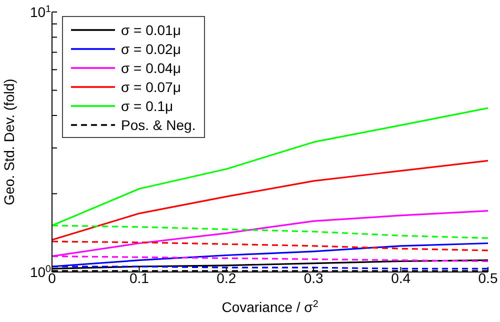 The image size is (500, 322). I want to click on y-axis-title: Geo. Std. Dev. (fold), so click(9, 142).